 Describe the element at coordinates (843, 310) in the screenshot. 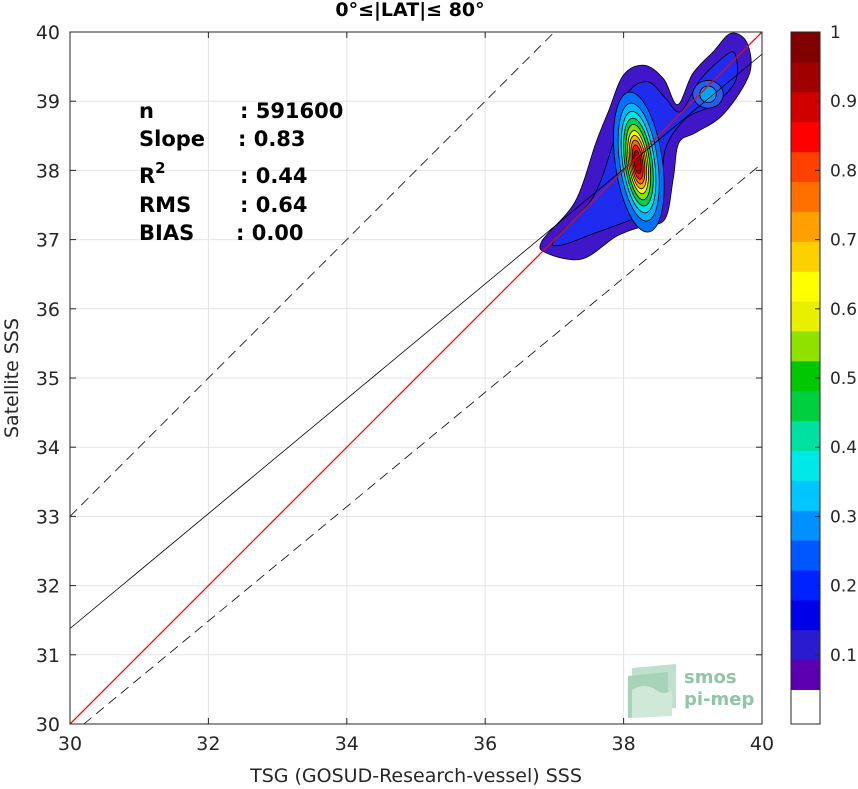

I see `colorbar-tick-label: 0.6` at that location.